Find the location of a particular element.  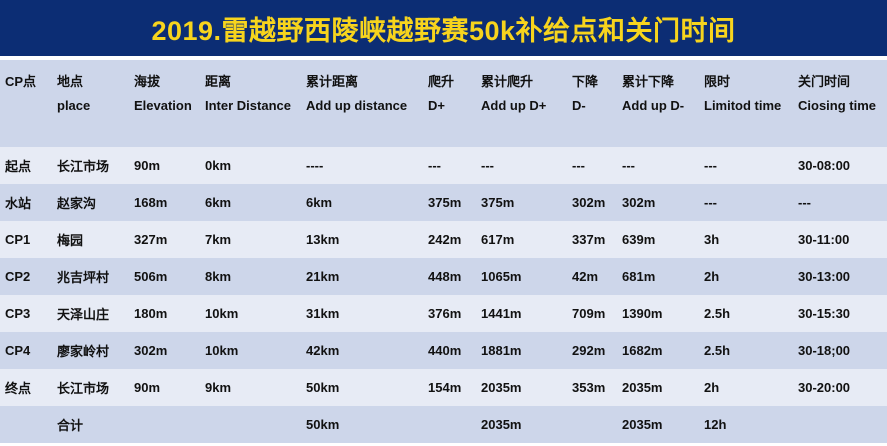

header-label-en: Add up distance is located at coordinates (357, 105).